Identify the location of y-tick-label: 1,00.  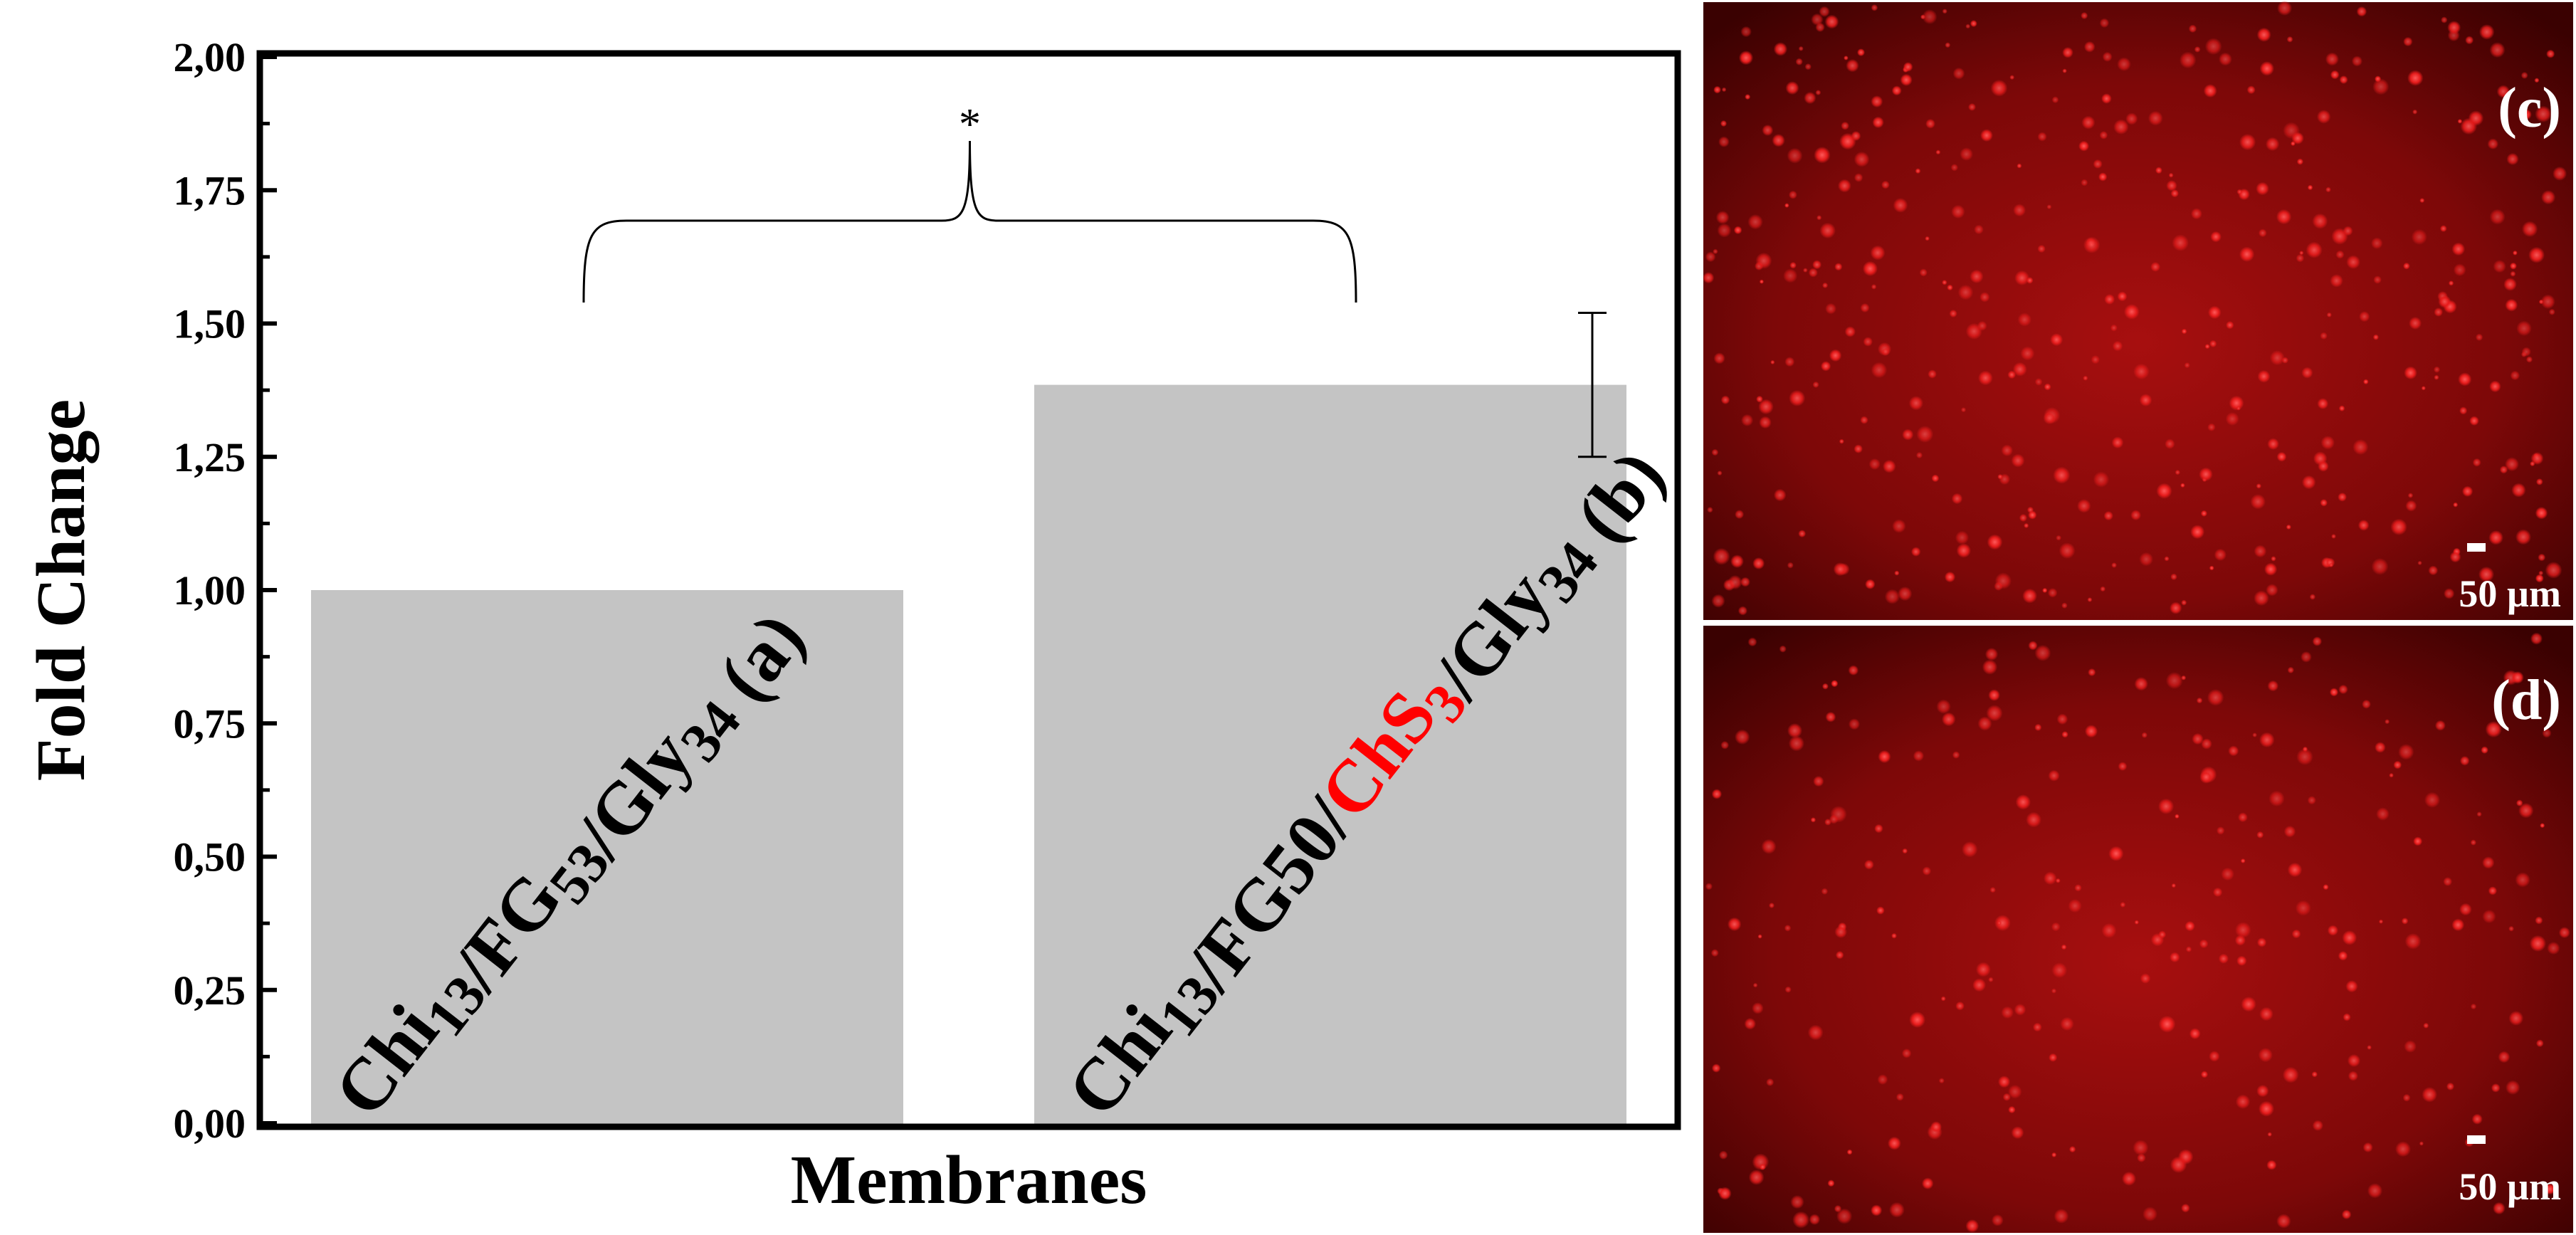
(210, 591).